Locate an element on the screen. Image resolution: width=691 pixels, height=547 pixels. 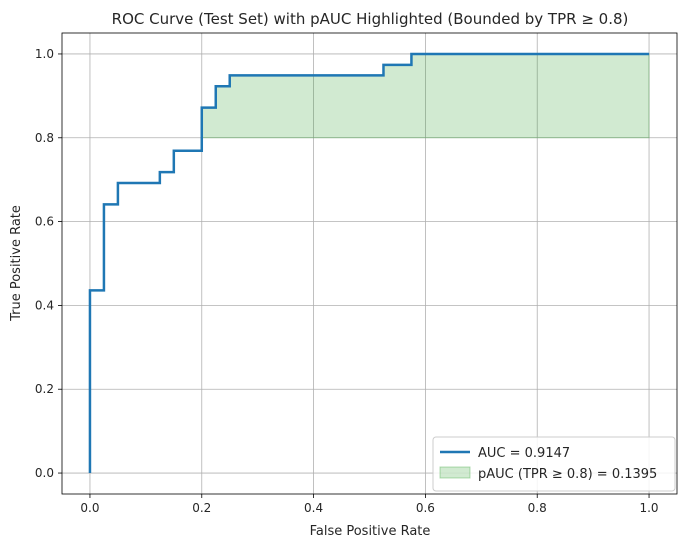
legend: AUC = 0.9147 pAUC (TPR ≥ 0.8) = 0.1395 is located at coordinates (554, 464).